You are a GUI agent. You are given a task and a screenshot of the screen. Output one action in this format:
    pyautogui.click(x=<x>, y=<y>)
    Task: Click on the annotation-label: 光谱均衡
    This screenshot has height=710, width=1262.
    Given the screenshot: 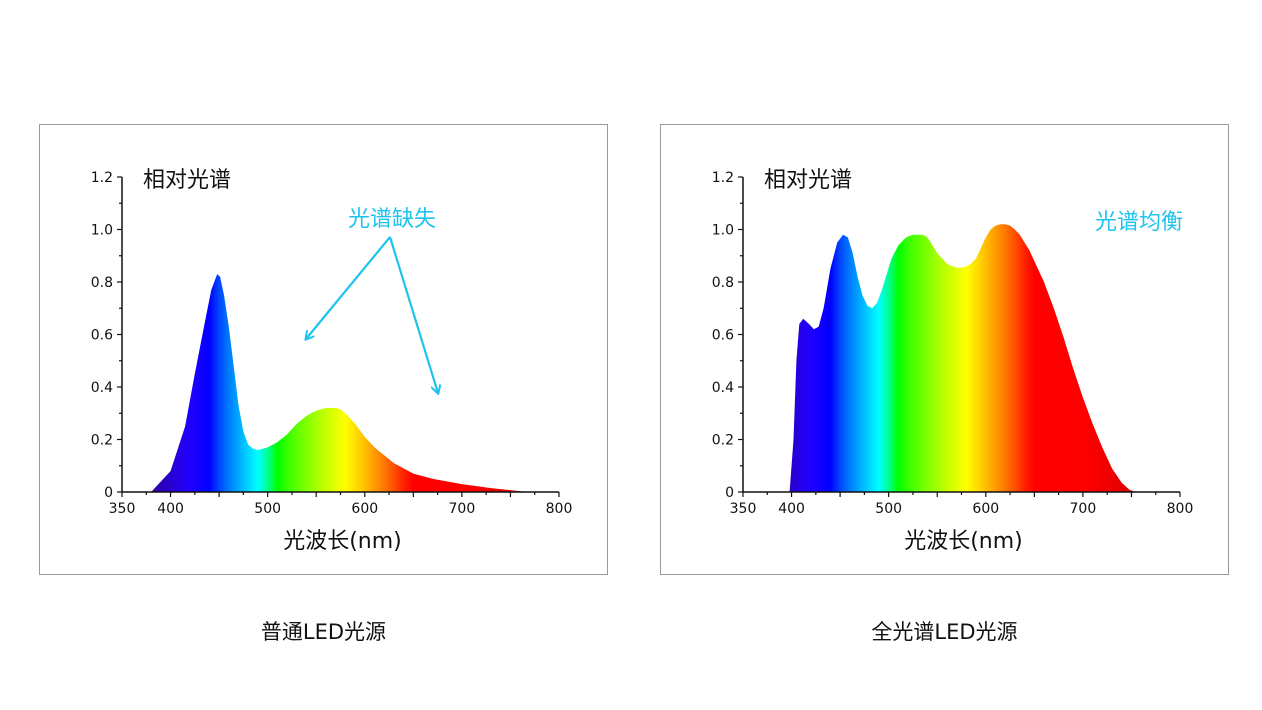 What is the action you would take?
    pyautogui.click(x=1139, y=222)
    